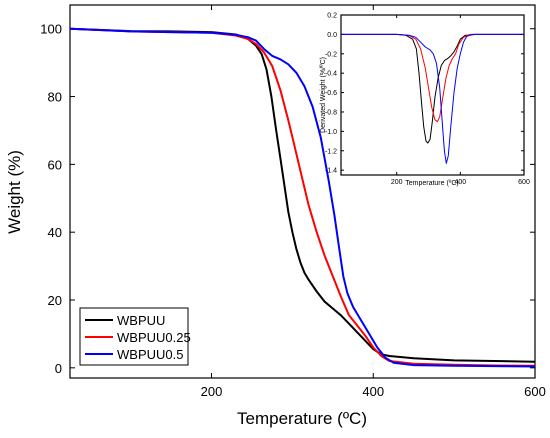 Image resolution: width=550 pixels, height=438 pixels. I want to click on inset-x-tick-label: 200, so click(397, 182).